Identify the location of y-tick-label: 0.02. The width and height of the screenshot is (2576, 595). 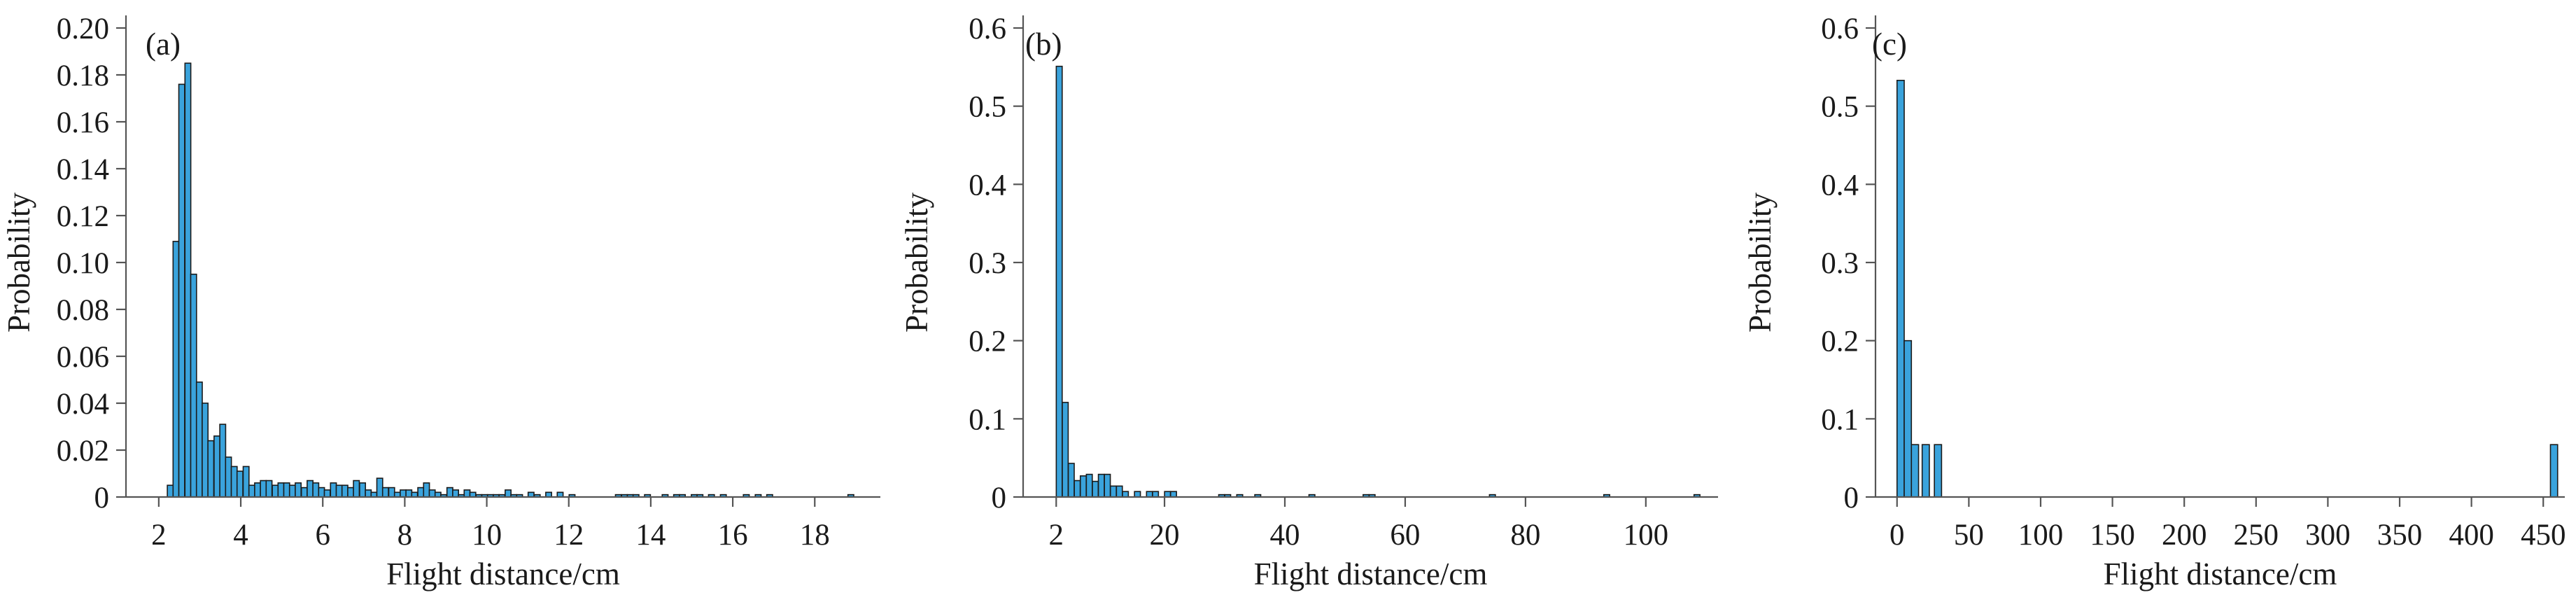
(83, 451).